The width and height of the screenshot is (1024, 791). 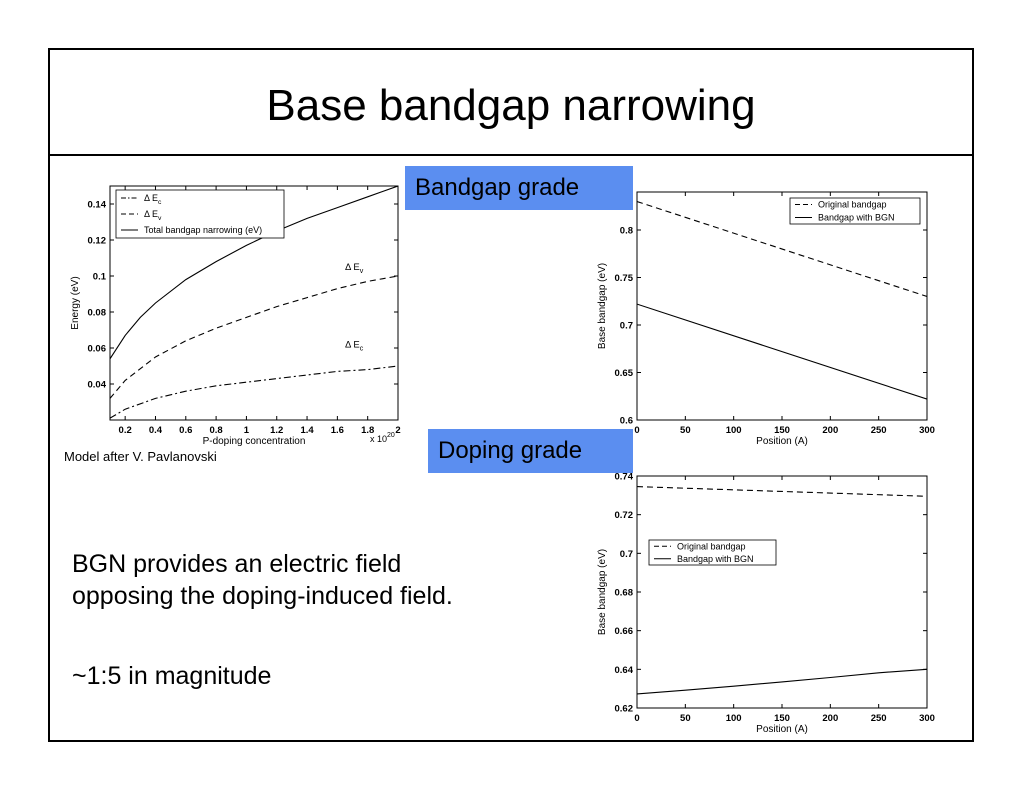 What do you see at coordinates (153, 199) in the screenshot?
I see `chart1-legend-label: Δ Ec` at bounding box center [153, 199].